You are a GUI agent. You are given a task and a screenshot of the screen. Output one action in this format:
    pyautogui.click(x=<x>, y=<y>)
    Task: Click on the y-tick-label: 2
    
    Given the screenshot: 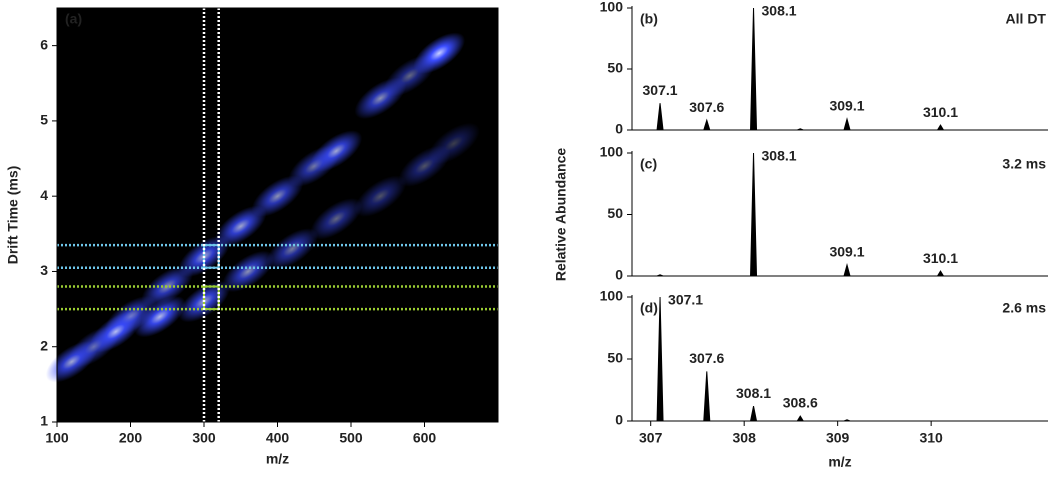 What is the action you would take?
    pyautogui.click(x=44, y=345)
    